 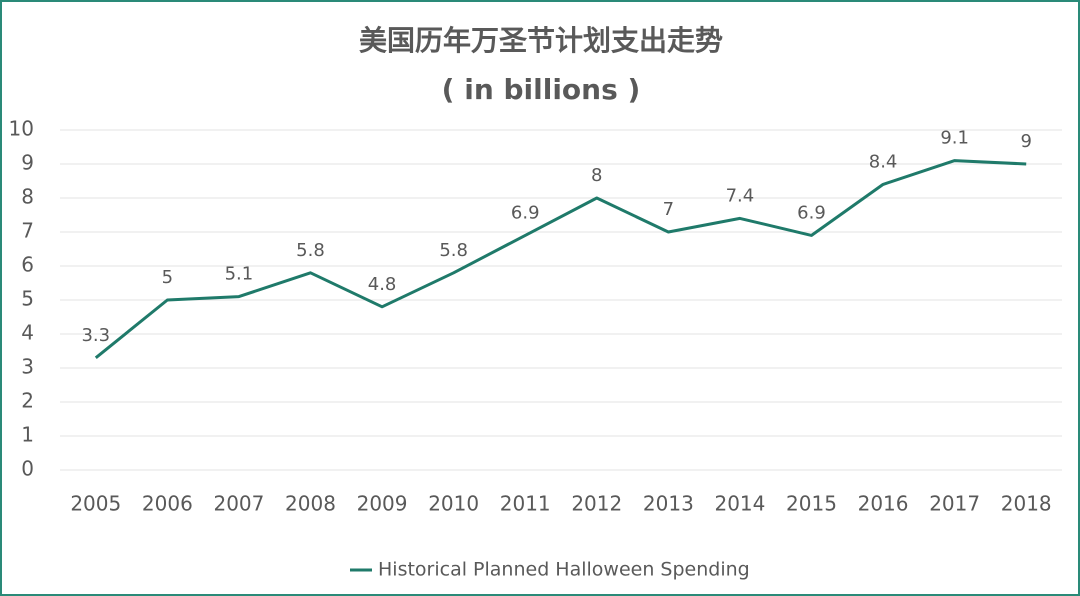 I want to click on data-label: 7.4, so click(x=740, y=195).